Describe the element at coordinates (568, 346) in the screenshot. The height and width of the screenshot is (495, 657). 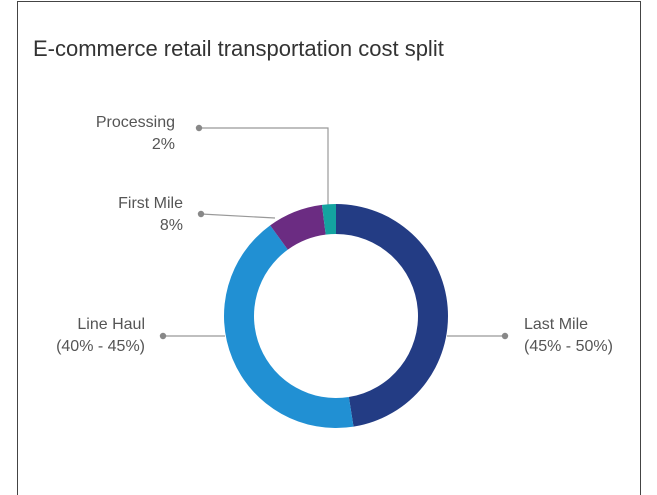
I see `slice-value-label: (45% - 50%)` at that location.